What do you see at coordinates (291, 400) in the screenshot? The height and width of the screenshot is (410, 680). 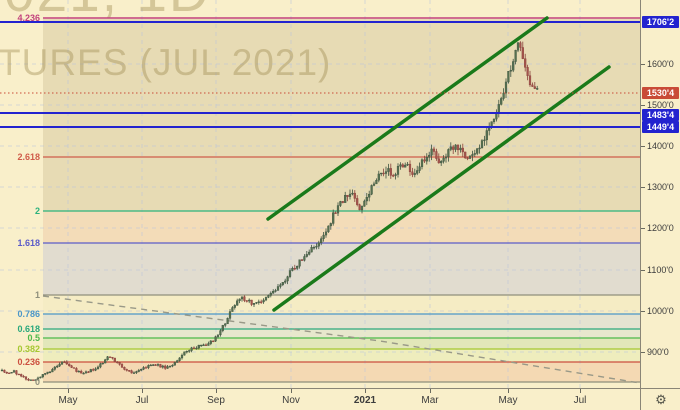 I see `time-label-nov: Nov` at bounding box center [291, 400].